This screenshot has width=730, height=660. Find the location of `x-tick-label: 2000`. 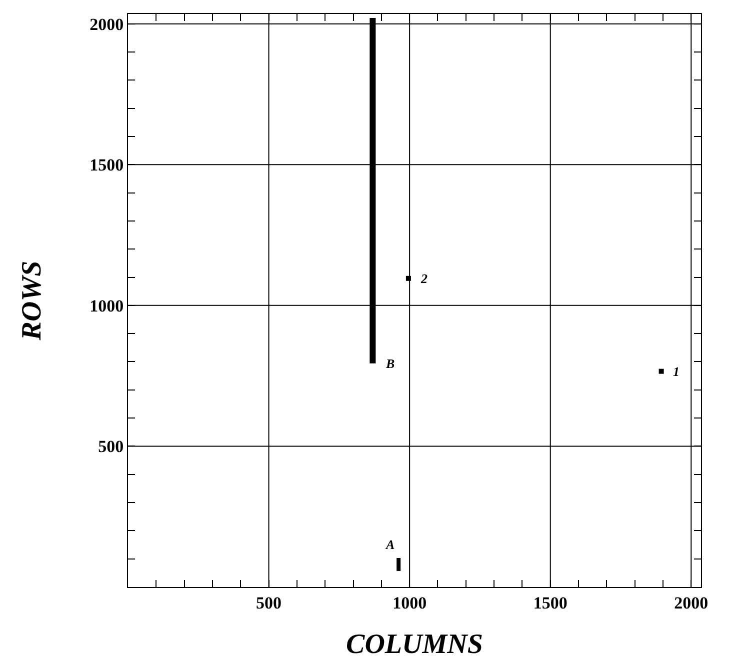

x-tick-label: 2000 is located at coordinates (691, 602).